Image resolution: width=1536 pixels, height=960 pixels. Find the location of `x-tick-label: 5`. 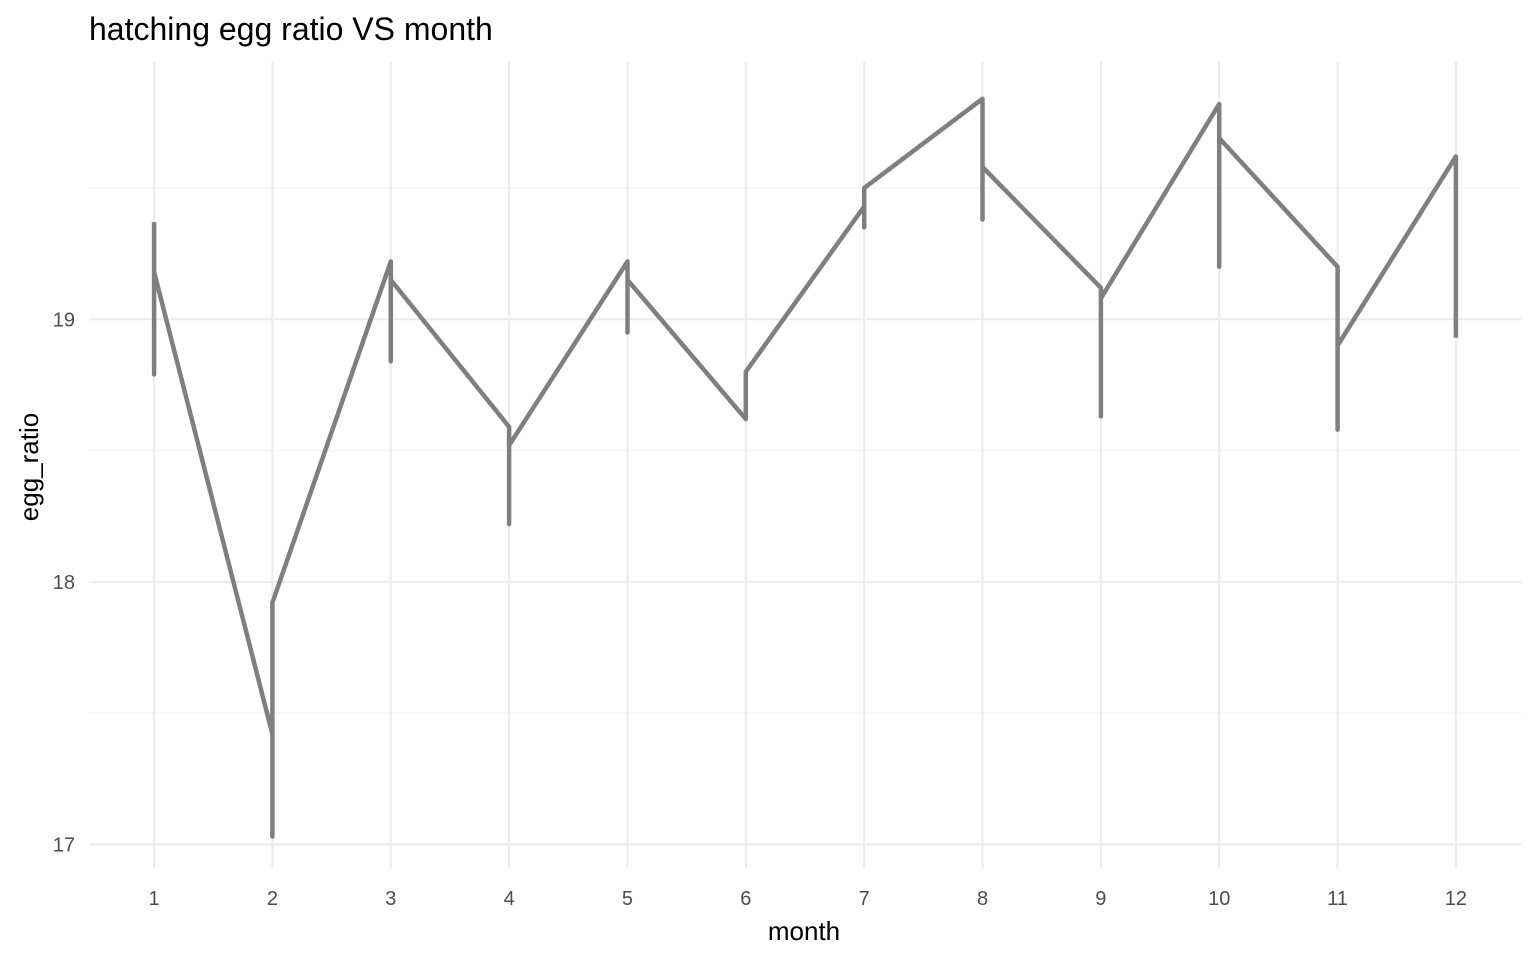

x-tick-label: 5 is located at coordinates (627, 899).